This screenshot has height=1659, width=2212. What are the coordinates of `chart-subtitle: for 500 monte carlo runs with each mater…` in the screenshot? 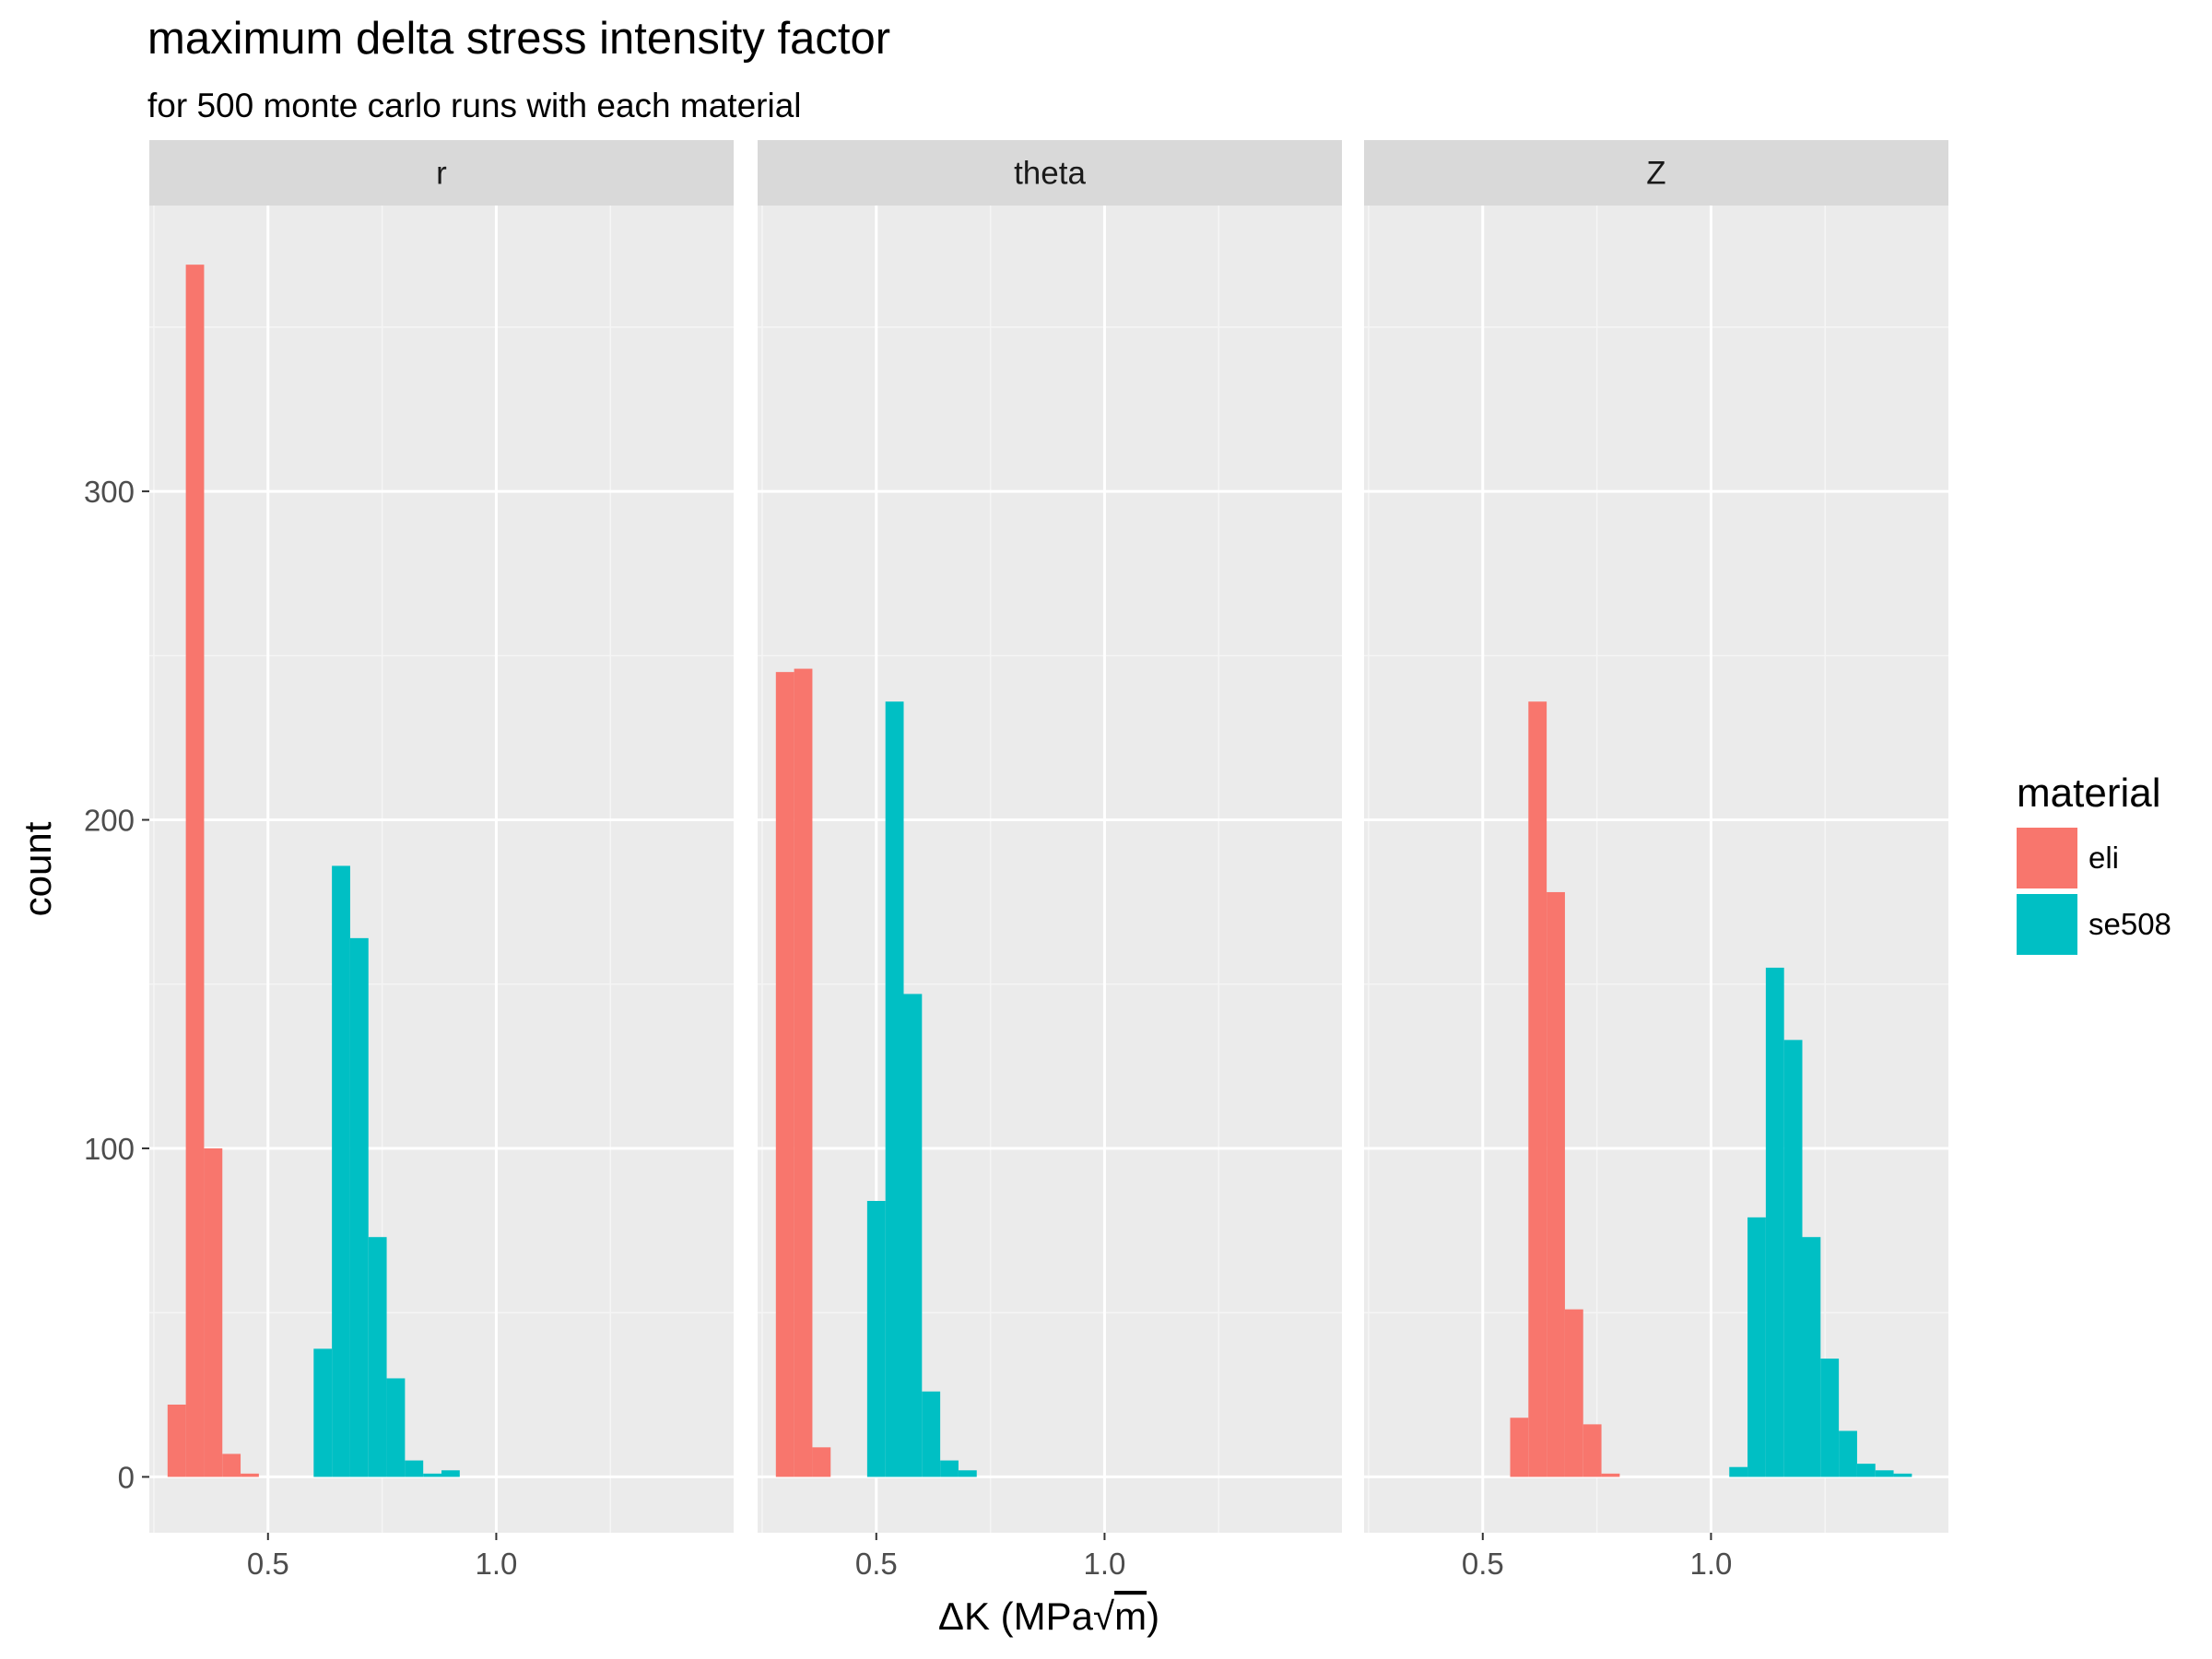 It's located at (474, 105).